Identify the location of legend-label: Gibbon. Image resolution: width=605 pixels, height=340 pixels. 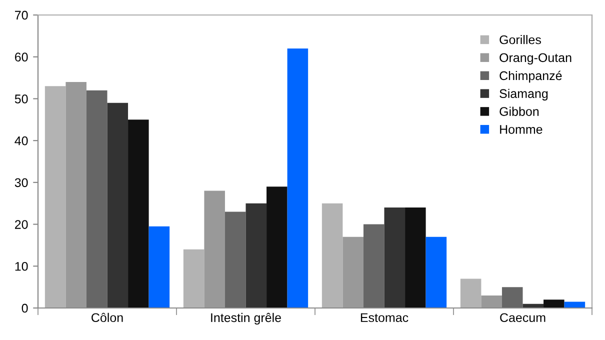
(519, 111).